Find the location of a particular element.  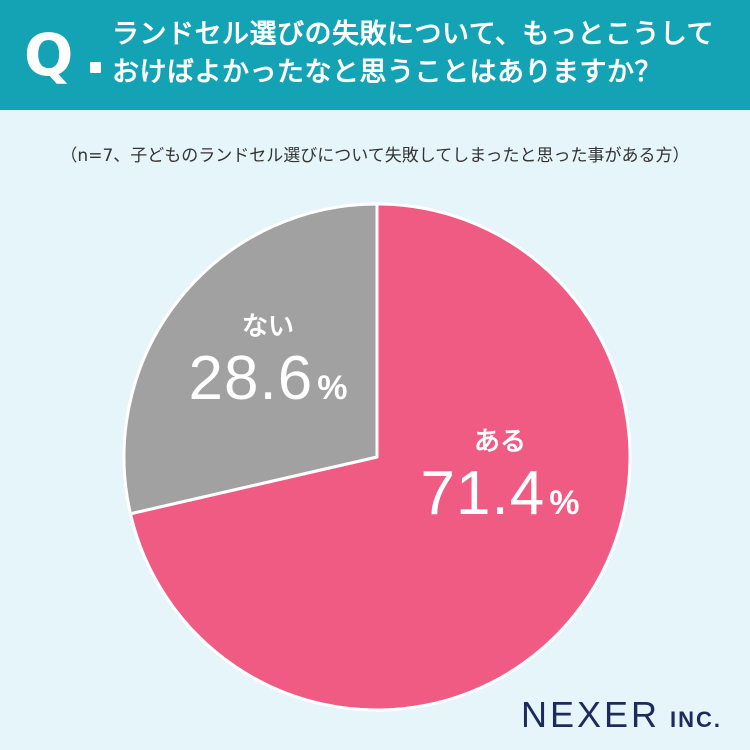

nexer-logo: NEXER INC. is located at coordinates (621, 715).